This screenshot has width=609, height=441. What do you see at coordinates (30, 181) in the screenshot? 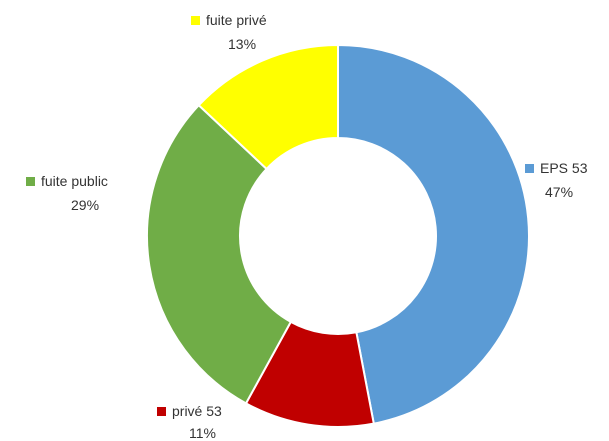
I see `legend-swatch-fuite-public` at bounding box center [30, 181].